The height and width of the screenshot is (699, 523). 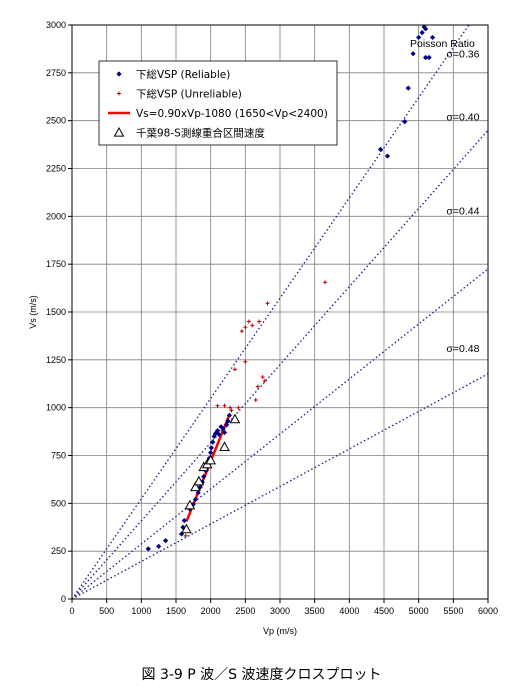 What do you see at coordinates (71, 611) in the screenshot?
I see `x-tick-label: 0` at bounding box center [71, 611].